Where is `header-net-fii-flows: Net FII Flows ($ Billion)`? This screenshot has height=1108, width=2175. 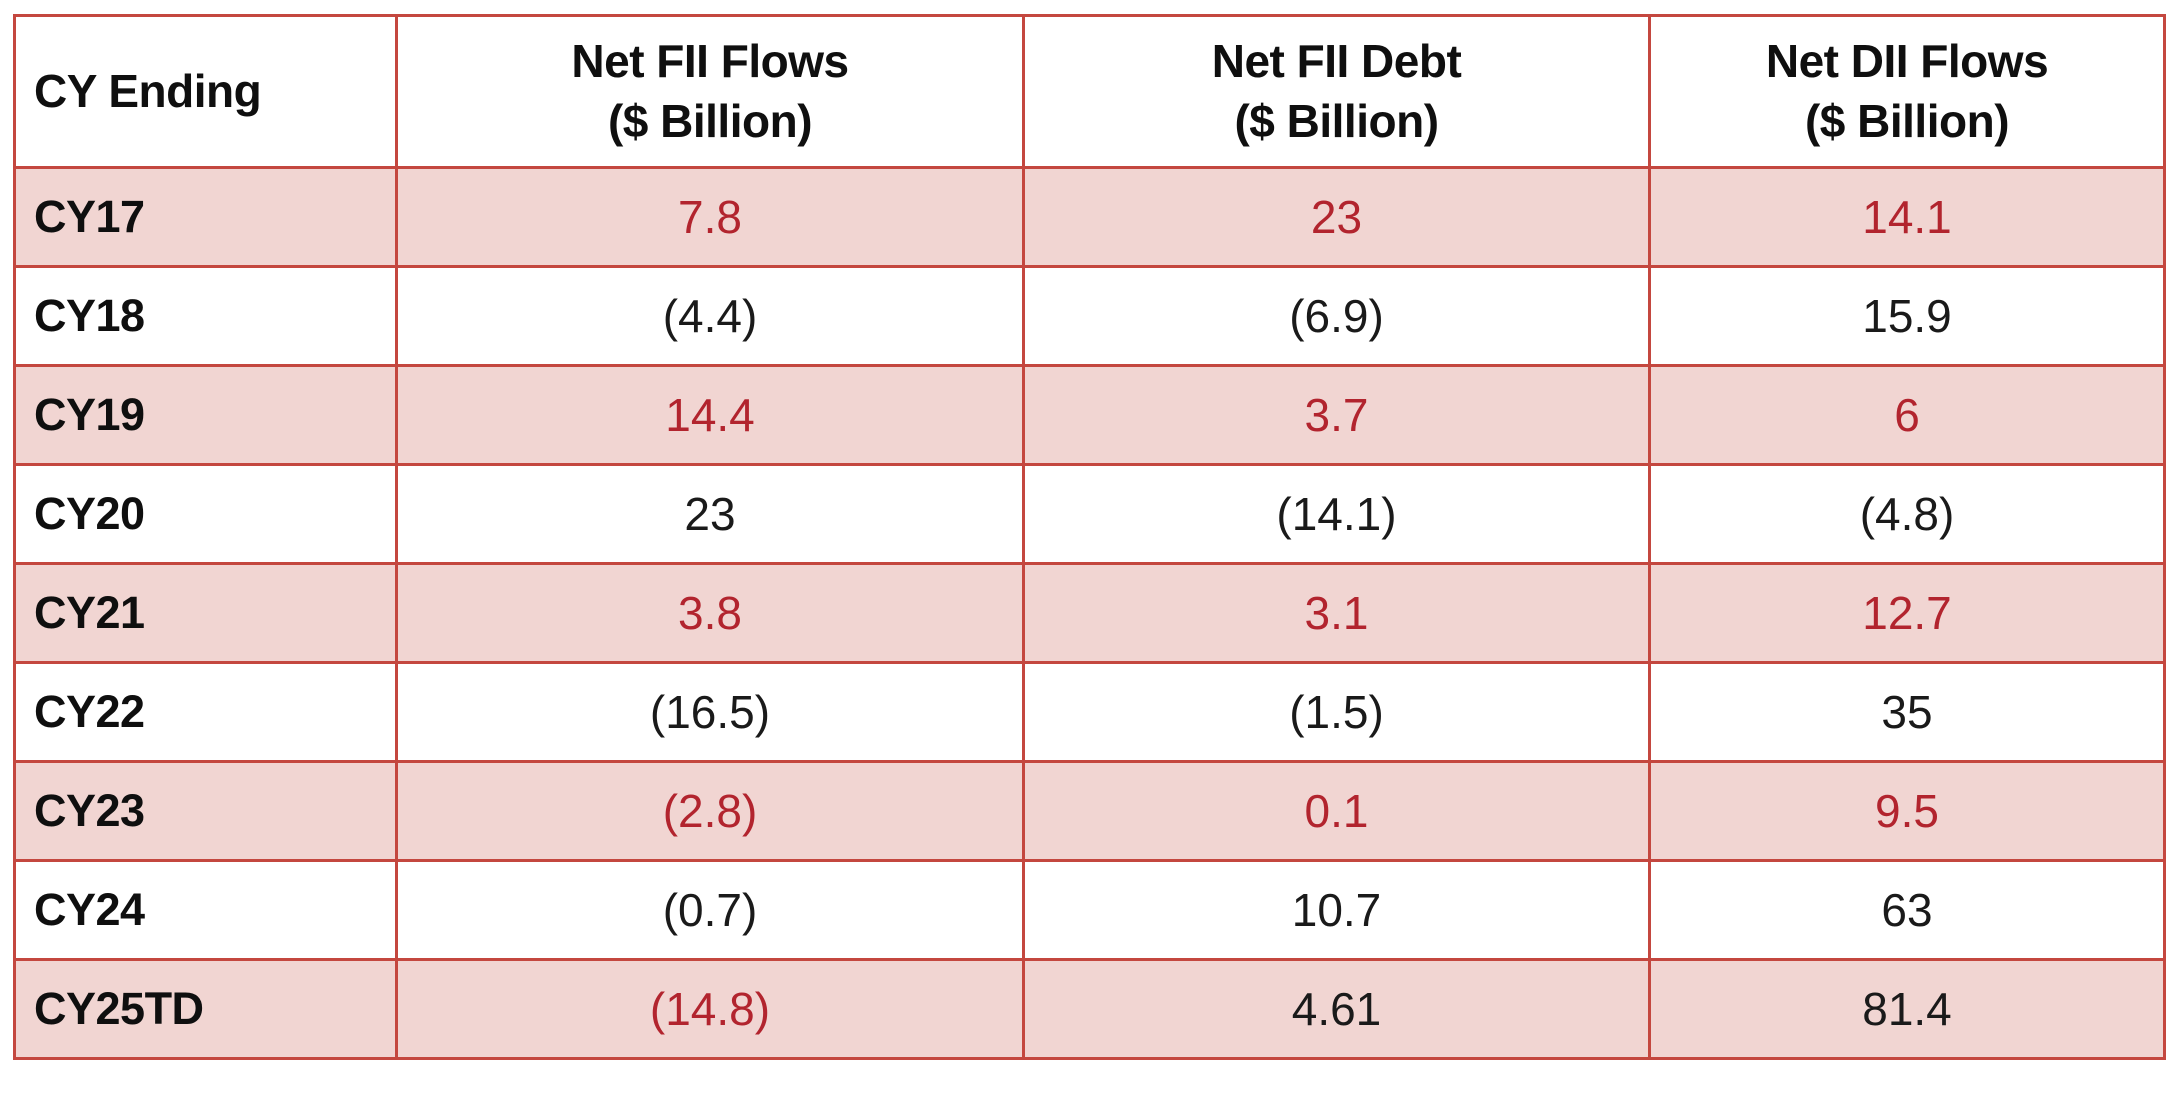
header-net-fii-flows: Net FII Flows ($ Billion) is located at coordinates (710, 91).